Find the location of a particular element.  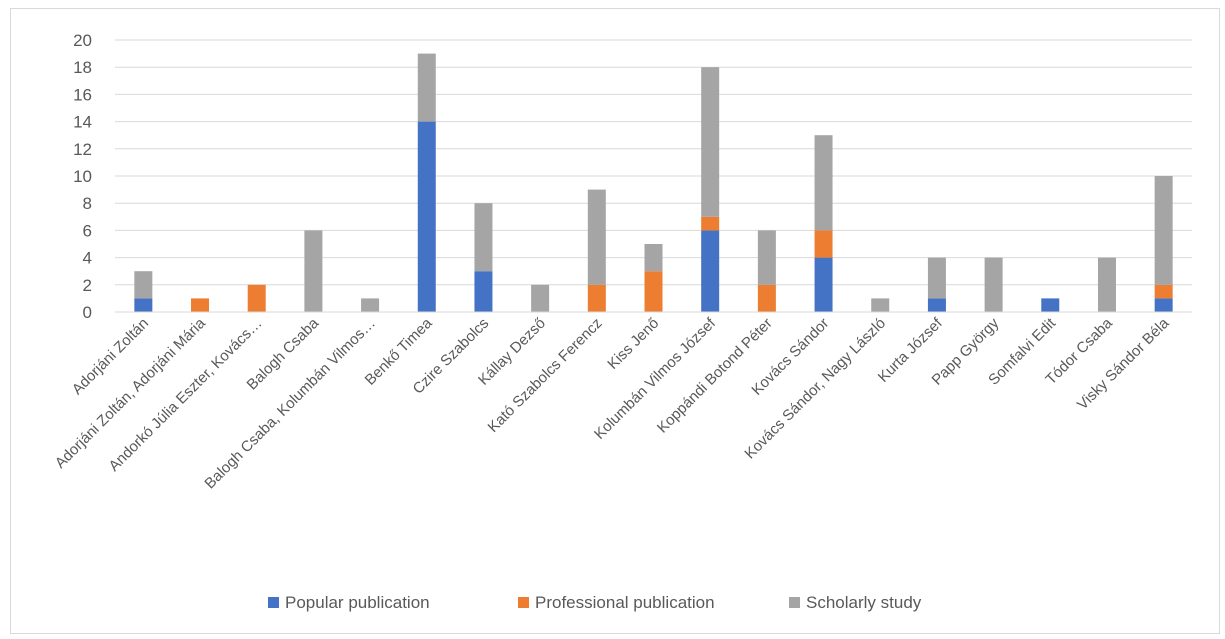

y-tick-label: 18 is located at coordinates (82, 67).